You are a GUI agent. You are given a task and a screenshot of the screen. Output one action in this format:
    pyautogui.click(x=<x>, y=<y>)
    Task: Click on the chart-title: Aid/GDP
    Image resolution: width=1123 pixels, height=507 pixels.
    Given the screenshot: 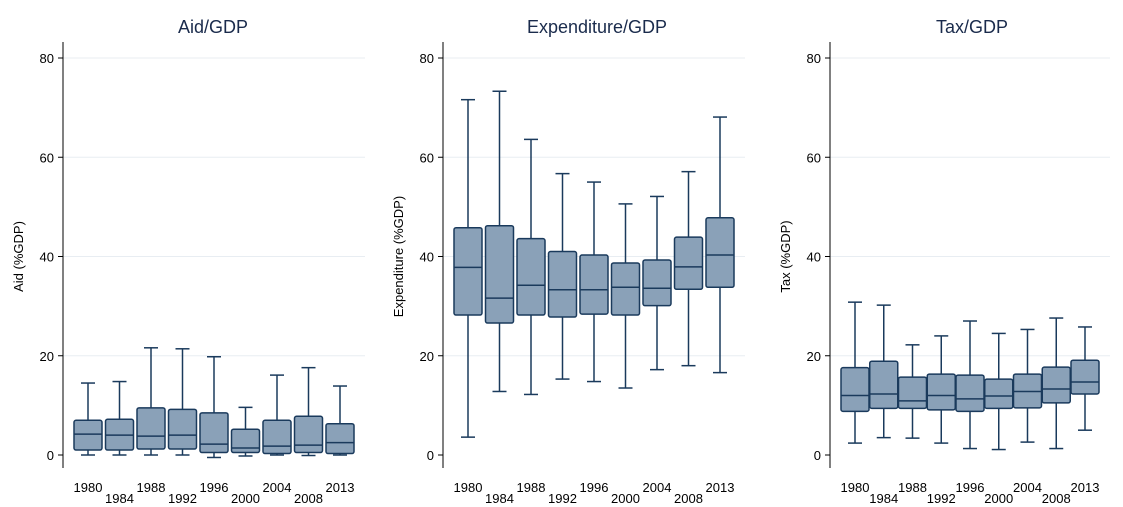 What is the action you would take?
    pyautogui.click(x=213, y=27)
    